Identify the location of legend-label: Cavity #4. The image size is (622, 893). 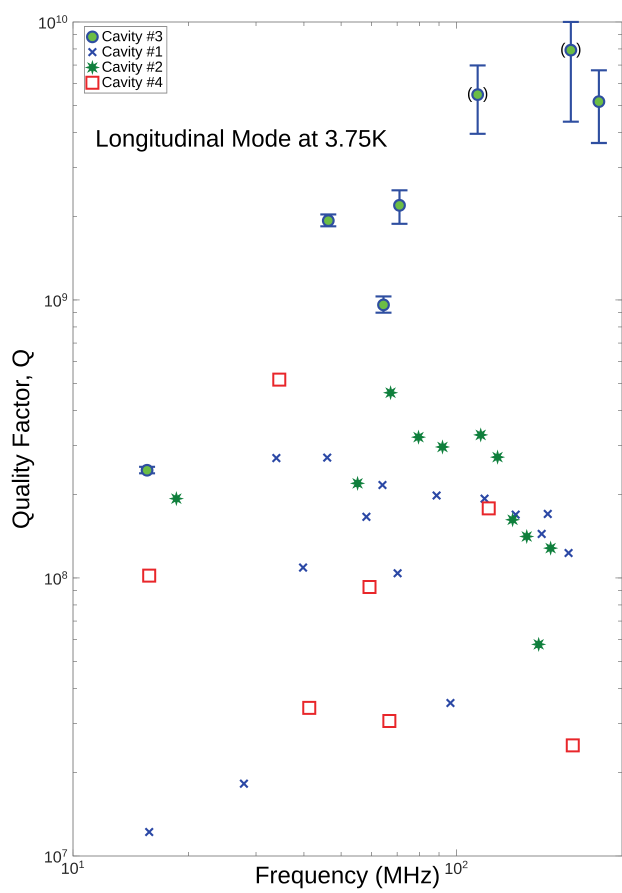
(132, 83).